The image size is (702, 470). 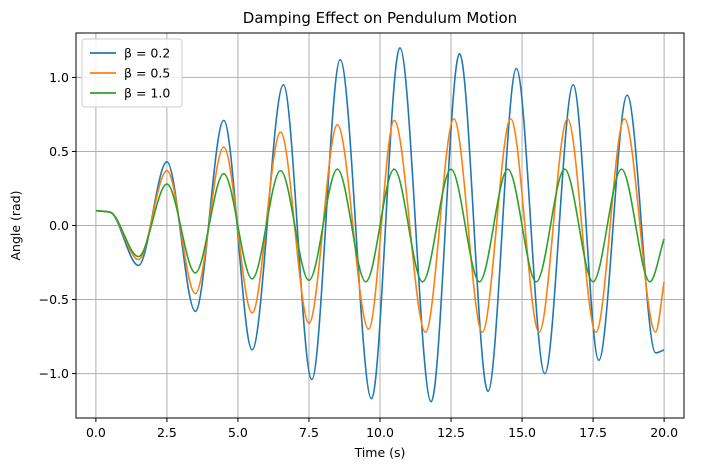 I want to click on y-tick-label: 1.0, so click(x=59, y=77).